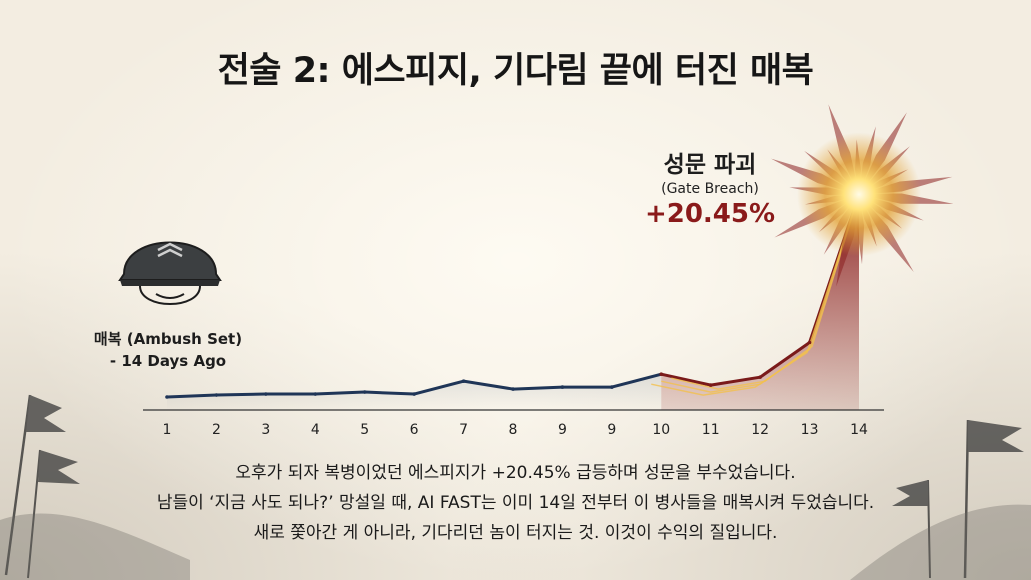 This screenshot has width=1031, height=580. What do you see at coordinates (168, 339) in the screenshot?
I see `ambush-label: 매복 (Ambush Set)` at bounding box center [168, 339].